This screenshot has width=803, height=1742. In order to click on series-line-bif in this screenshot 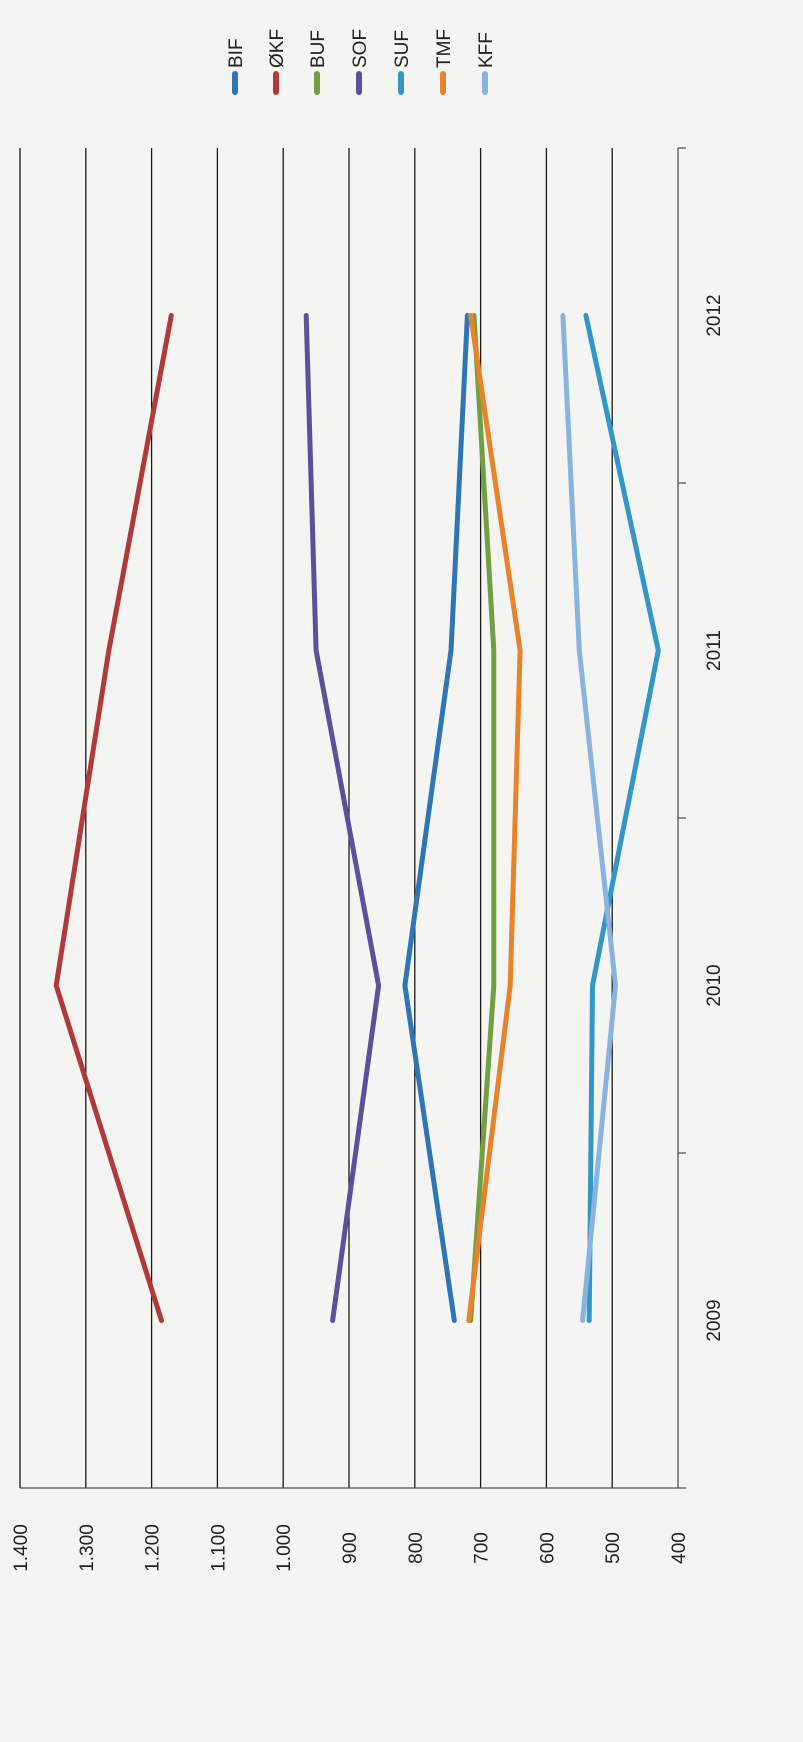, I will do `click(436, 818)`.